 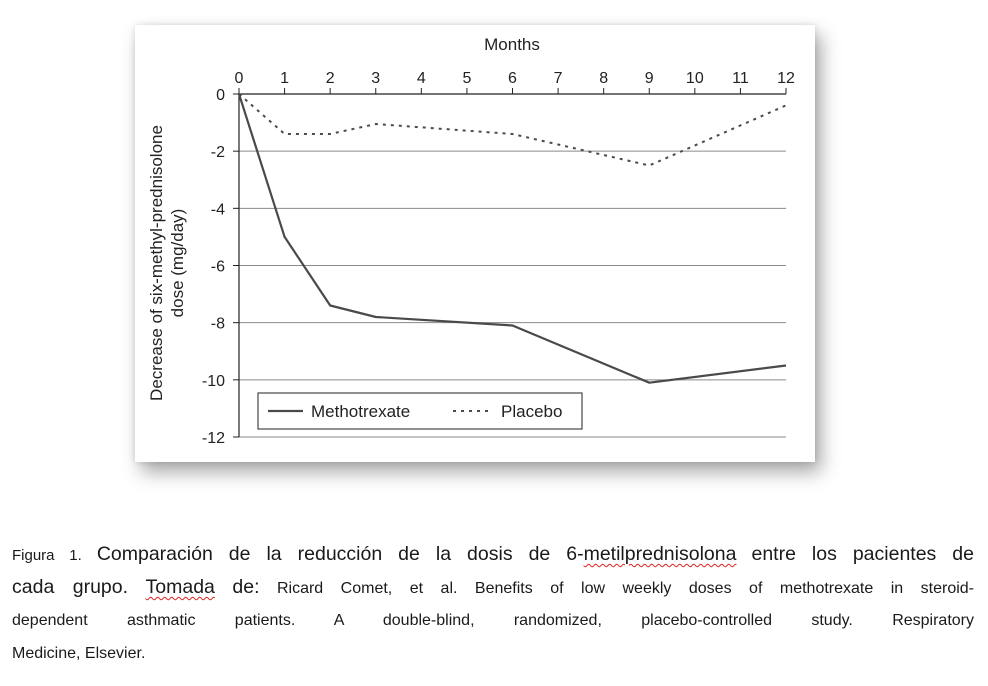 I want to click on x-tick-label: 9, so click(x=649, y=78).